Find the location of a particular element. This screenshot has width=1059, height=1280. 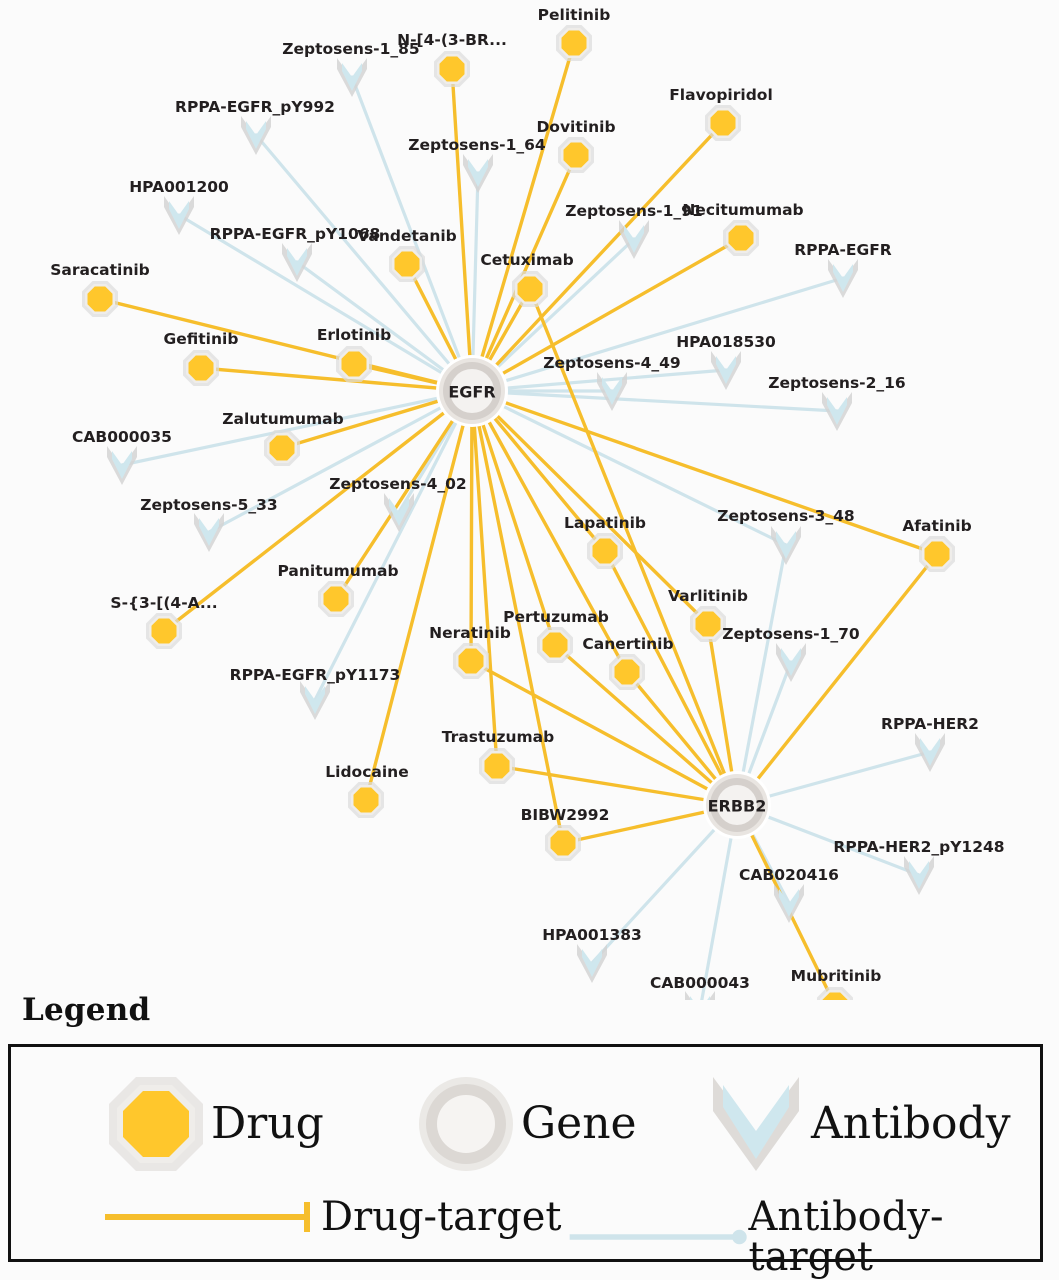

donut-circle-icon is located at coordinates (466, 1124).